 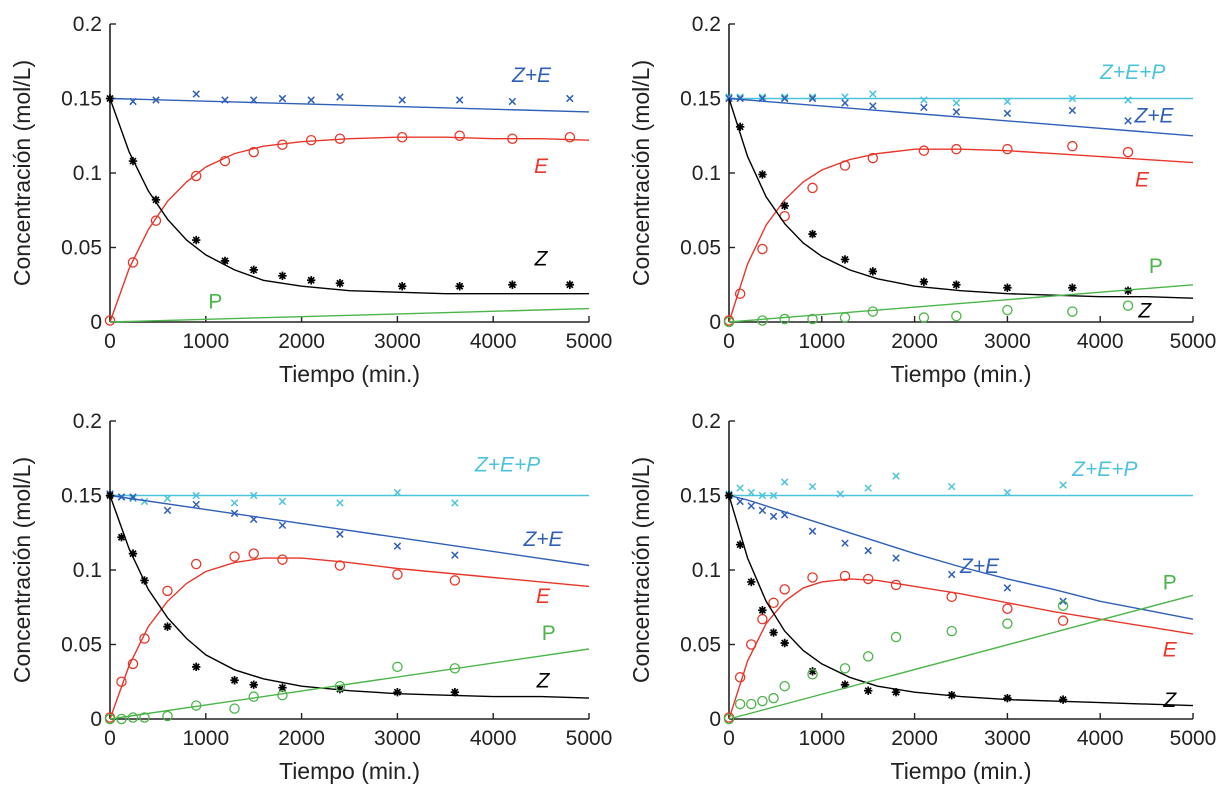 What do you see at coordinates (1169, 700) in the screenshot?
I see `series-label-z: Z` at bounding box center [1169, 700].